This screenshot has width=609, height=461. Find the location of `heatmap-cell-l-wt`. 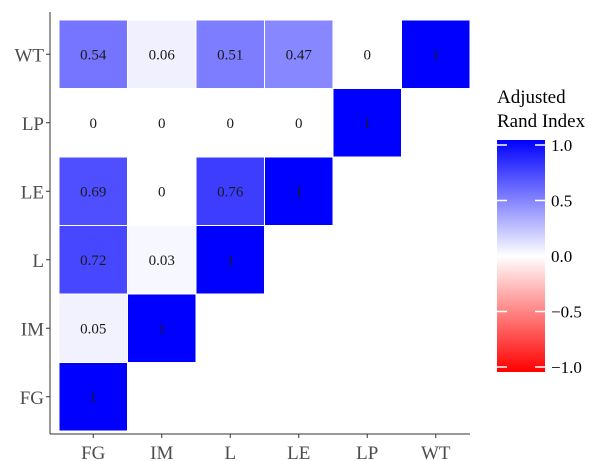

heatmap-cell-l-wt is located at coordinates (230, 54).